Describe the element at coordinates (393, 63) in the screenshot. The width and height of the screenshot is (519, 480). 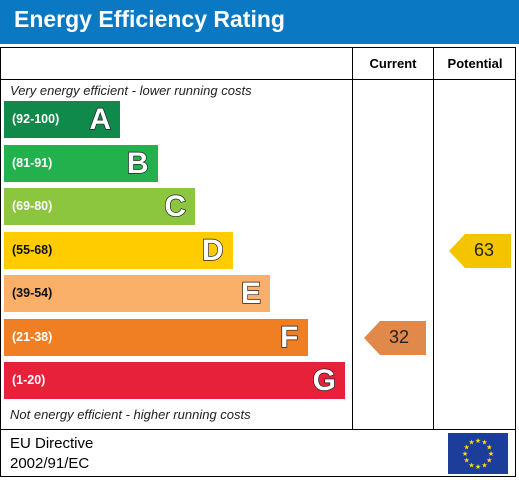
I see `current-column-header: Current` at that location.